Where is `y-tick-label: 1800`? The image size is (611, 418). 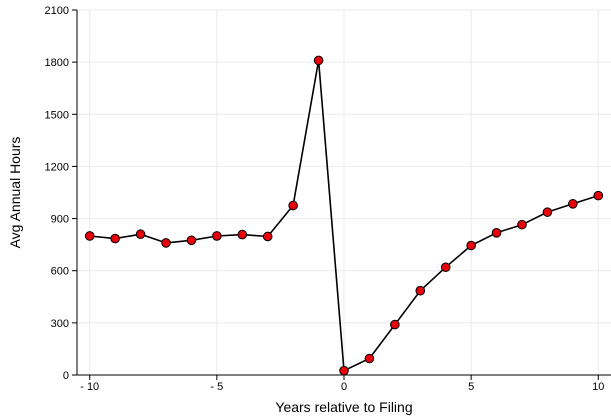
y-tick-label: 1800 is located at coordinates (57, 63).